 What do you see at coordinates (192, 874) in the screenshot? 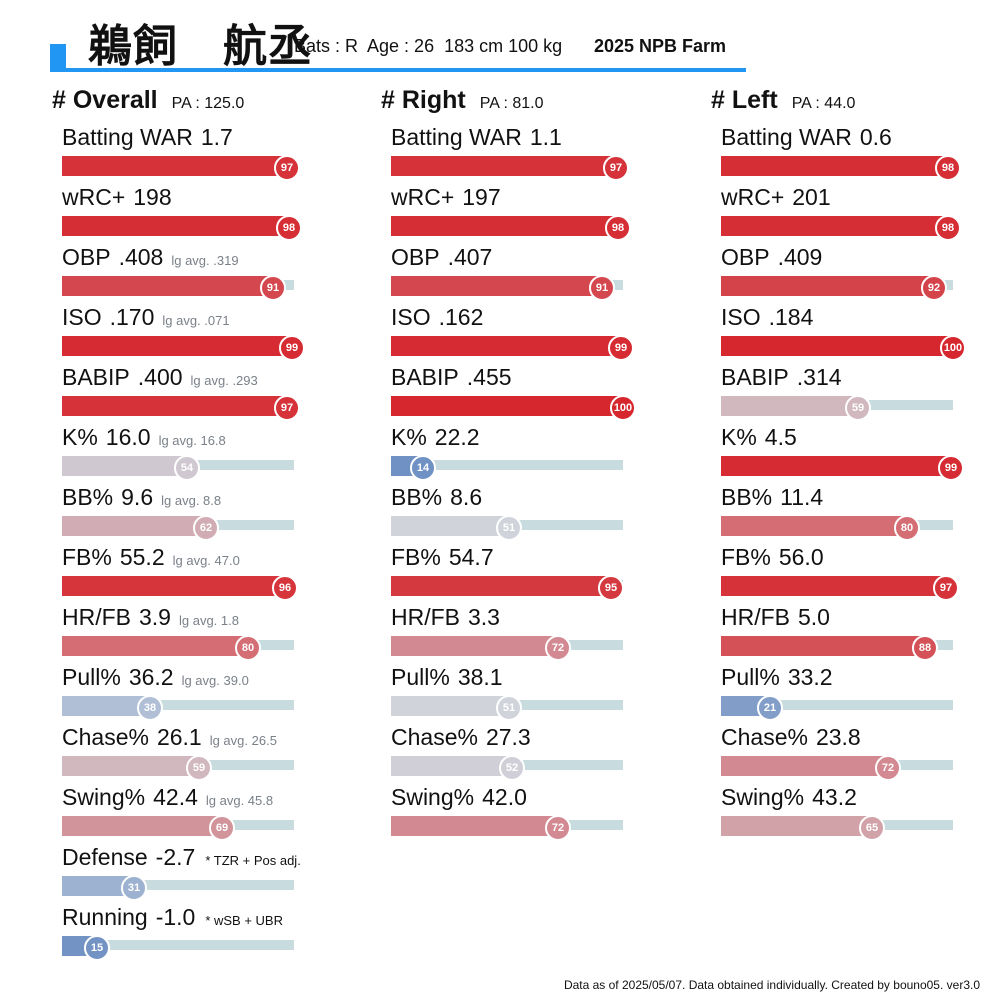
I see `metric-row: Defense -2.7 * TZR + Pos adj. 31` at bounding box center [192, 874].